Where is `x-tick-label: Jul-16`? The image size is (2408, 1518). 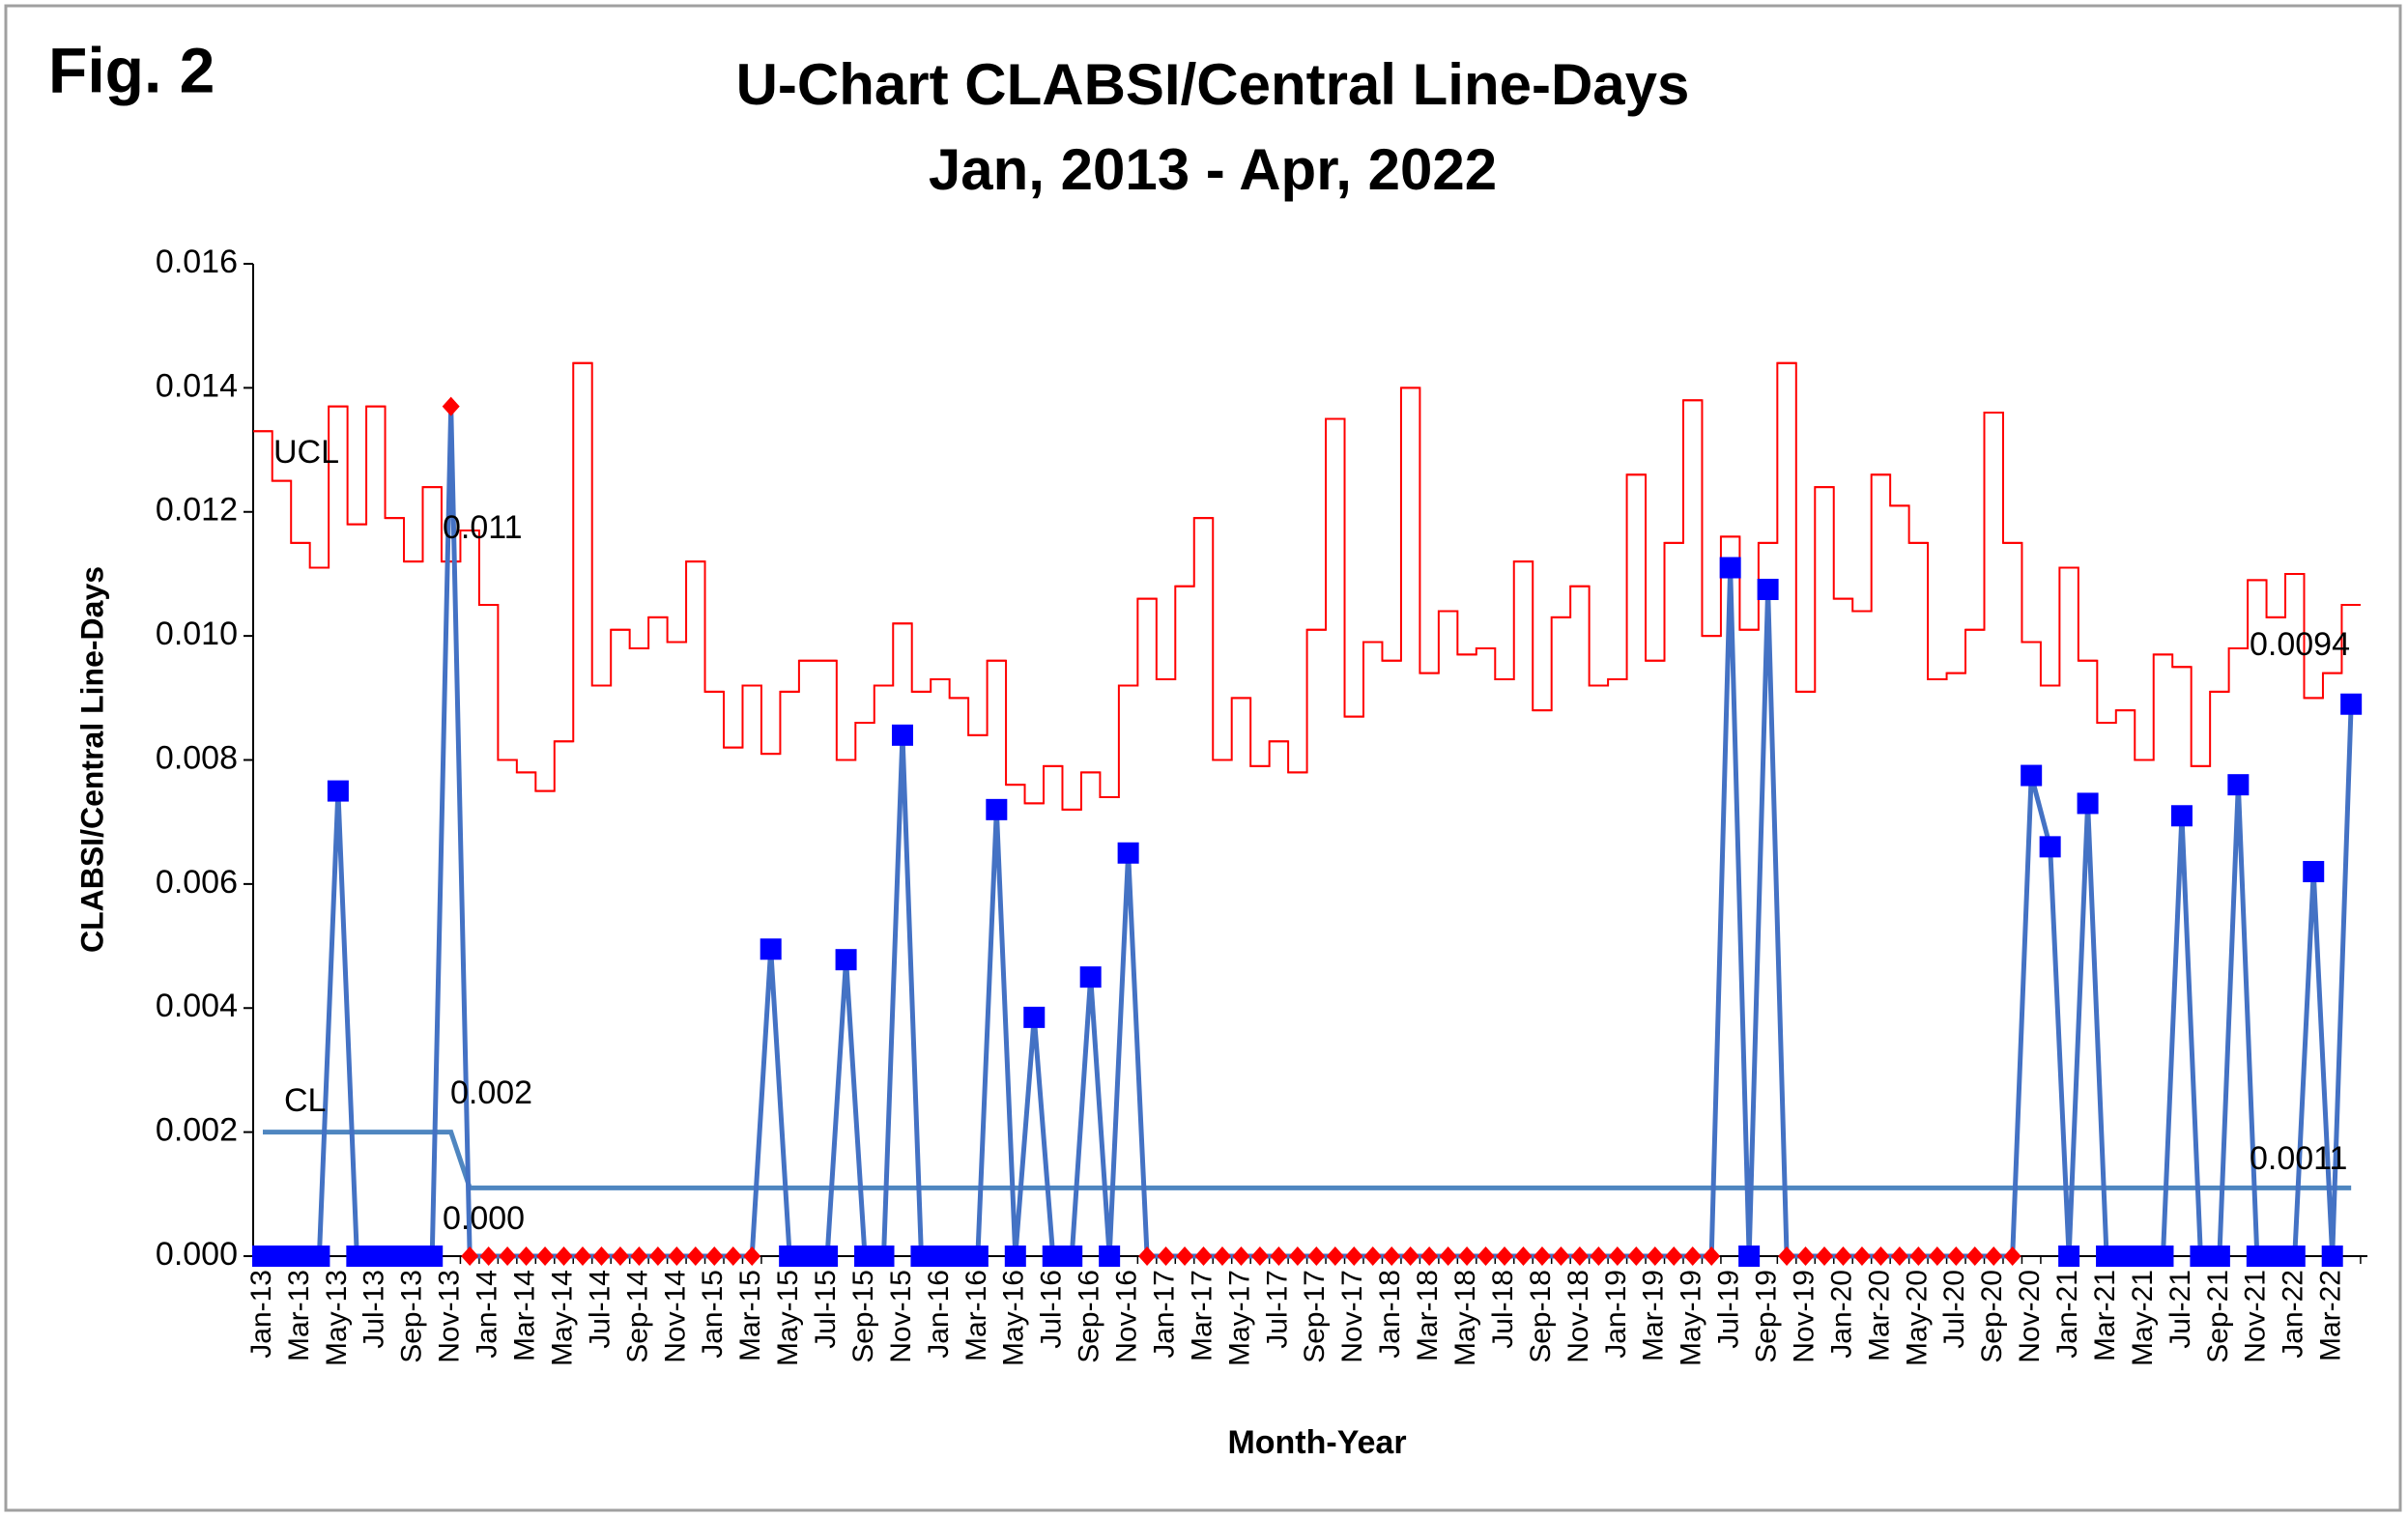
x-tick-label: Jul-16 is located at coordinates (1052, 1310).